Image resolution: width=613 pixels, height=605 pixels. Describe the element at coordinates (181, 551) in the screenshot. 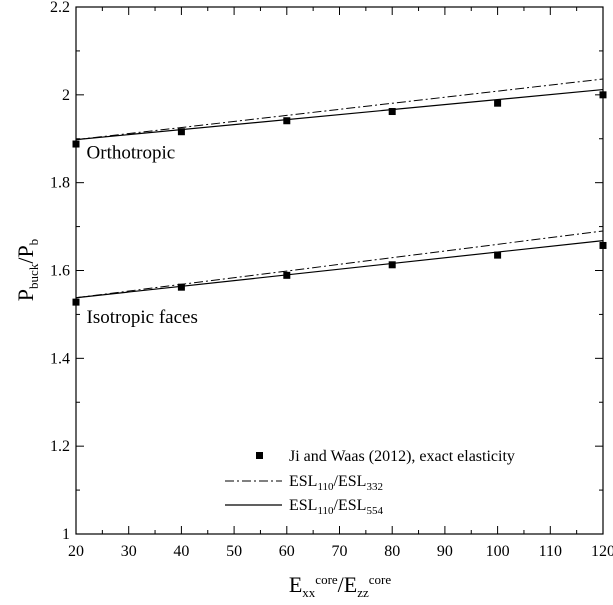

I see `x-tick-label: 40` at that location.